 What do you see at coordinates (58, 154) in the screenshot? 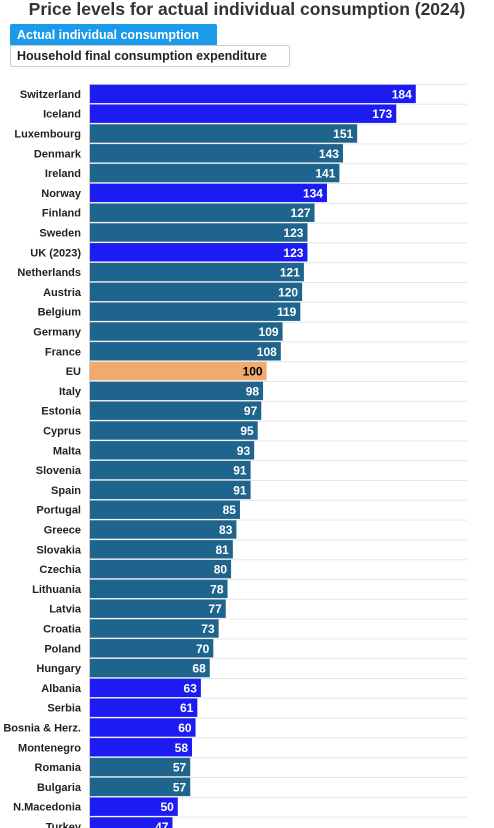
I see `category-label-denmark: Denmark` at bounding box center [58, 154].